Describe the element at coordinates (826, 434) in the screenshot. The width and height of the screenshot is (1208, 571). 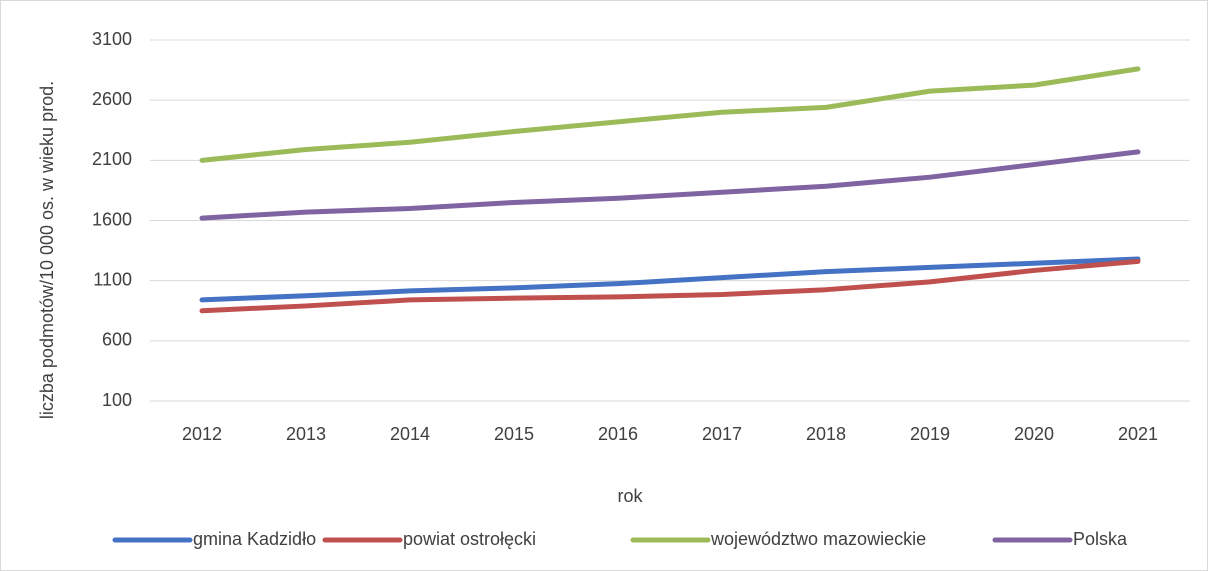
I see `x-tick-label: 2018` at that location.